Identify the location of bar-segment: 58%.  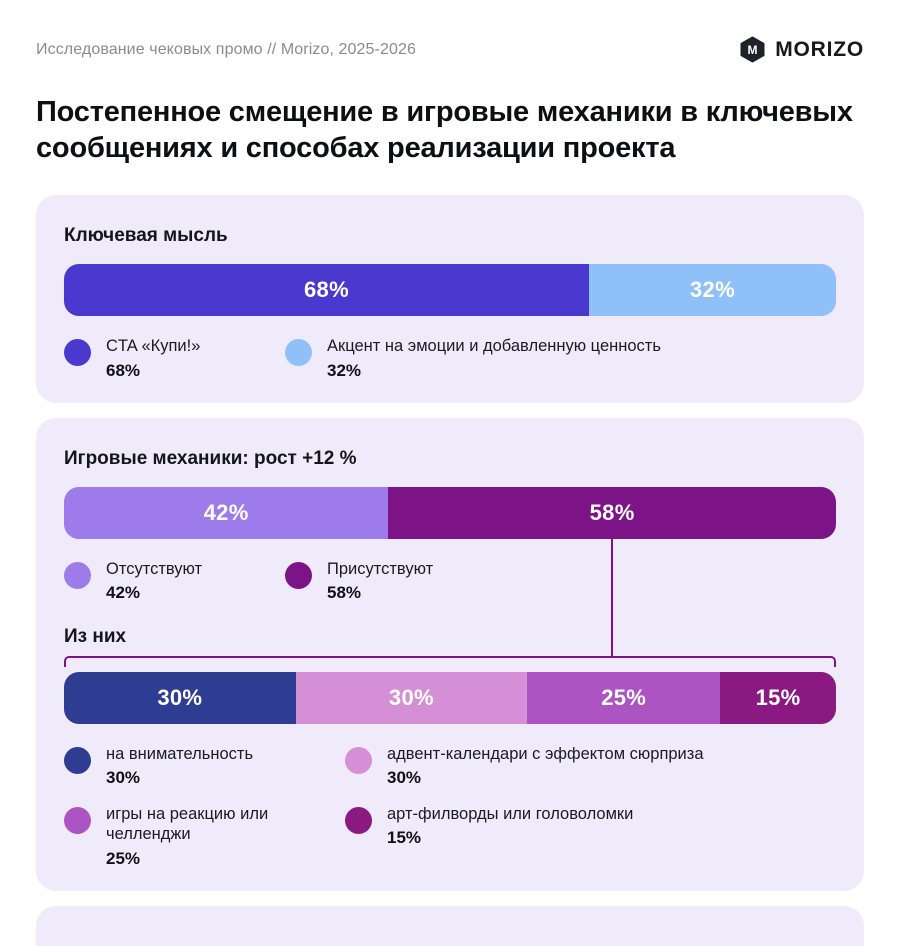
(612, 512).